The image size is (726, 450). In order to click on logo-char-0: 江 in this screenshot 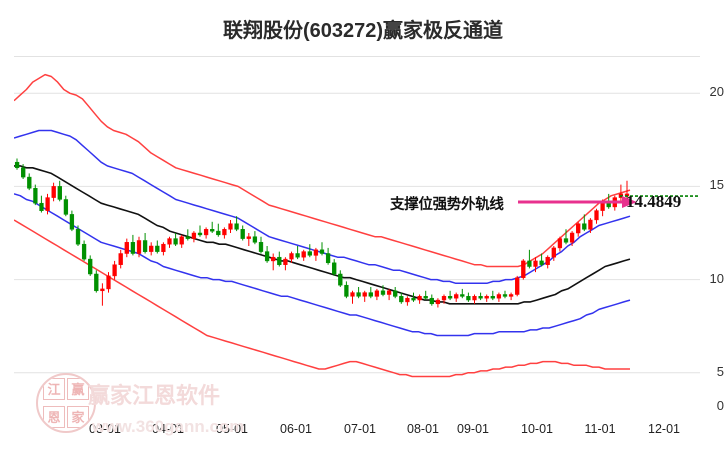, I will do `click(54, 389)`.